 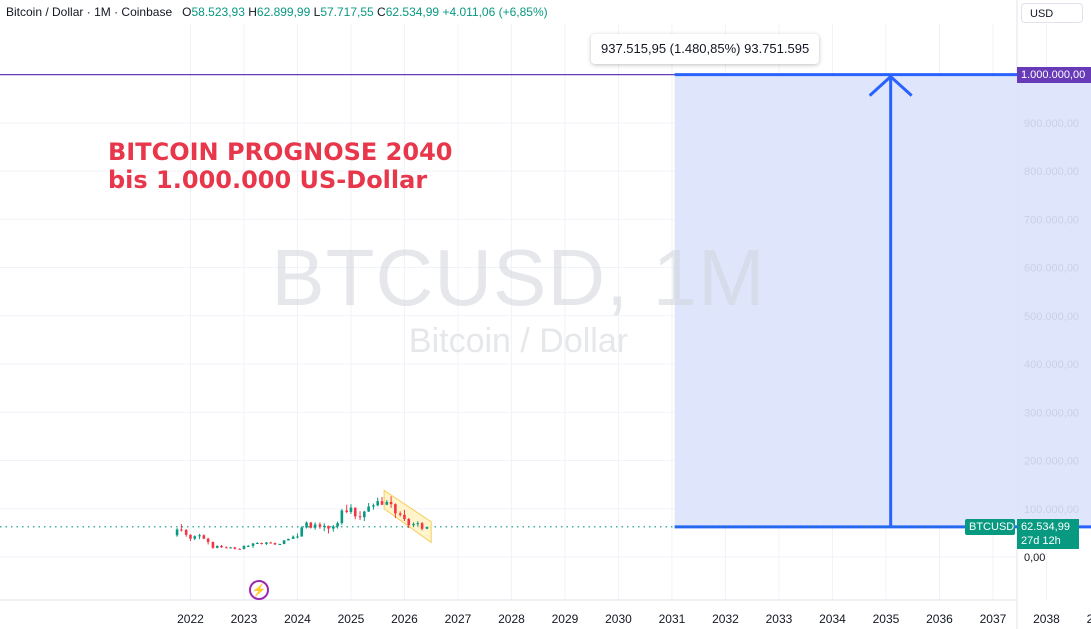 I want to click on currency-selector: USD, so click(x=1052, y=13).